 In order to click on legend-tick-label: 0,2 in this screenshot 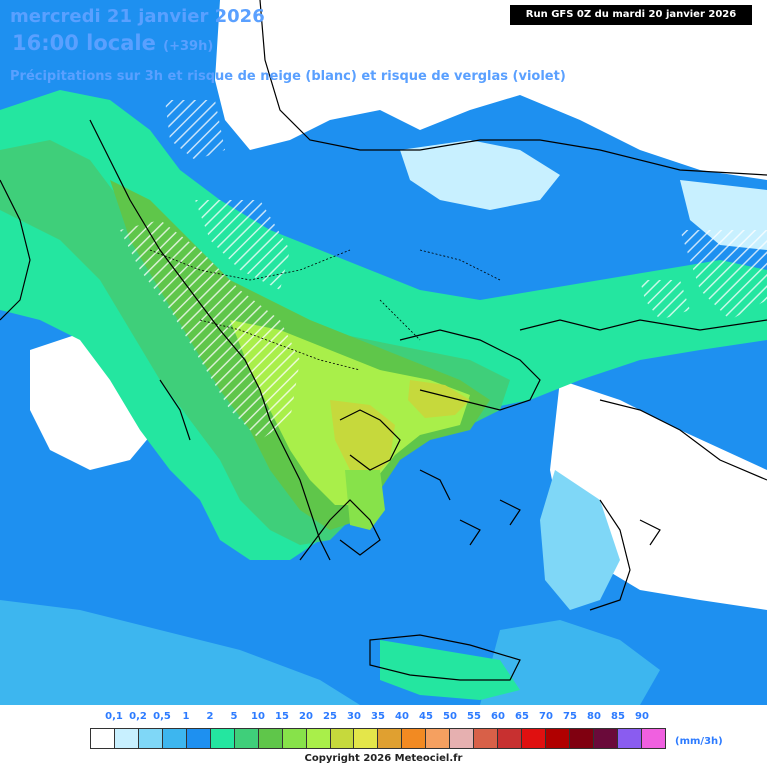, I will do `click(138, 716)`.